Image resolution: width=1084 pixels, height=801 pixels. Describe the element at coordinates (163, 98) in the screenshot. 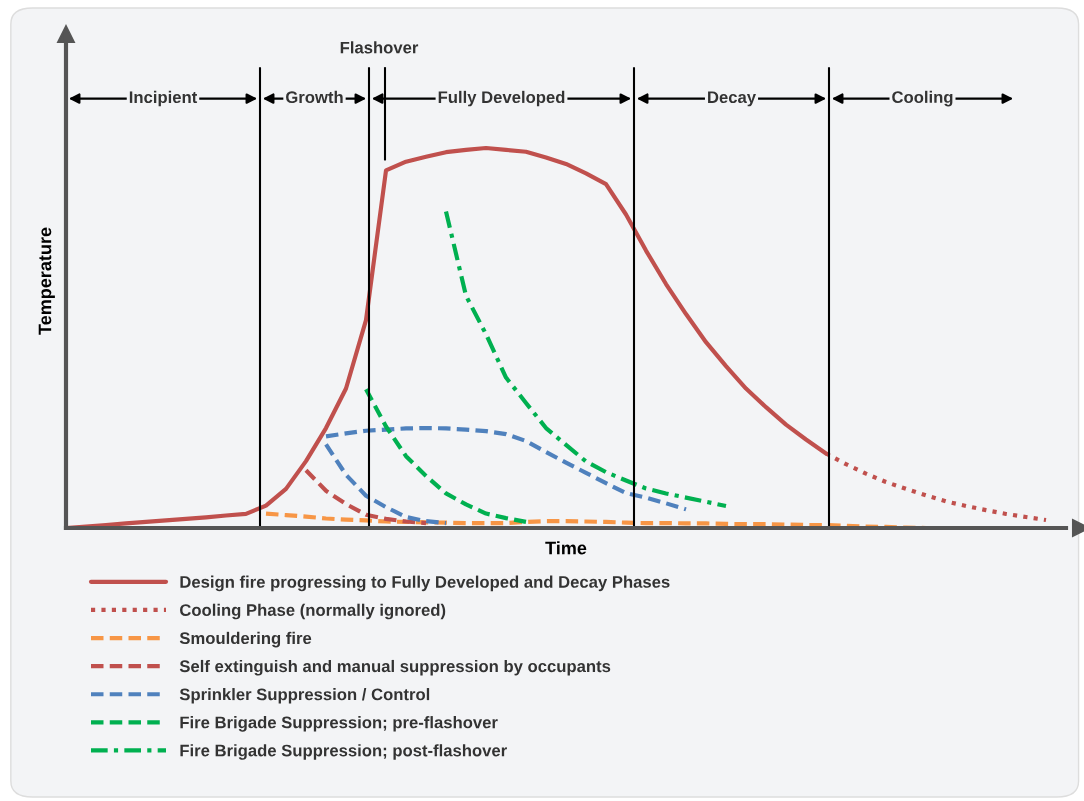

I see `text: Incipient` at that location.